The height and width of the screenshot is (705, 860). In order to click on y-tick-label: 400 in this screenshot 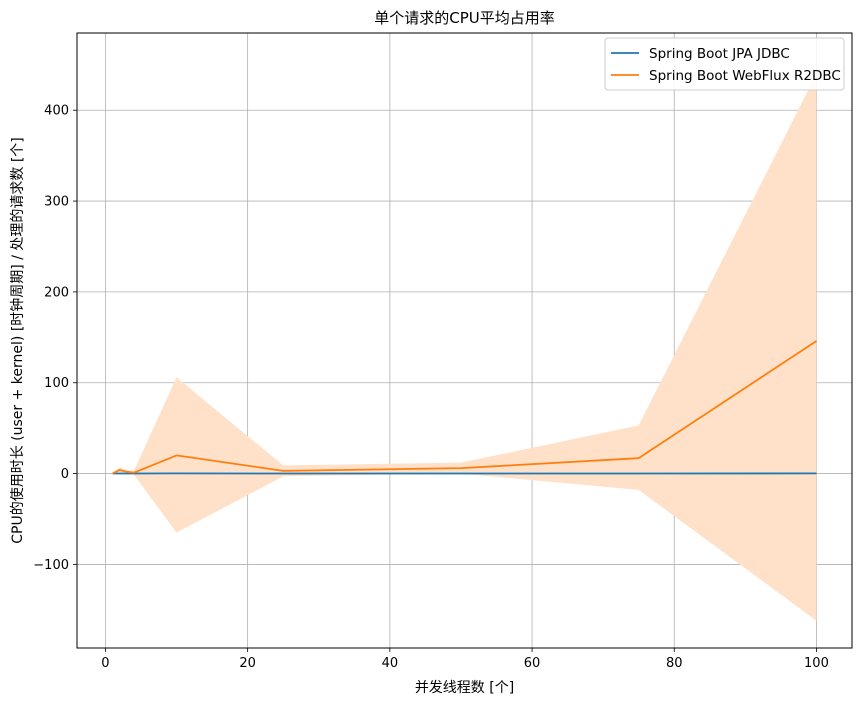, I will do `click(56, 111)`.